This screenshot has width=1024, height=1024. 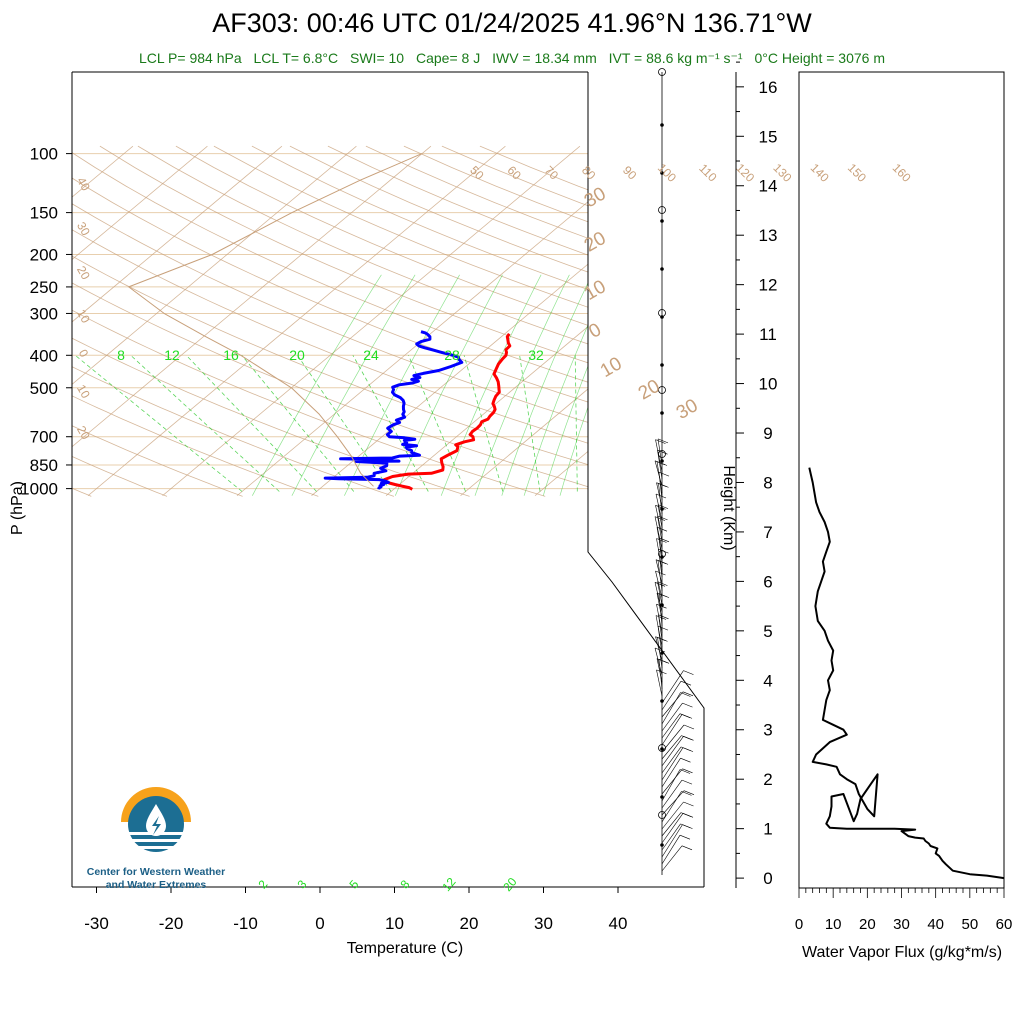 What do you see at coordinates (83, 316) in the screenshot?
I see `isotherm-label: 10` at bounding box center [83, 316].